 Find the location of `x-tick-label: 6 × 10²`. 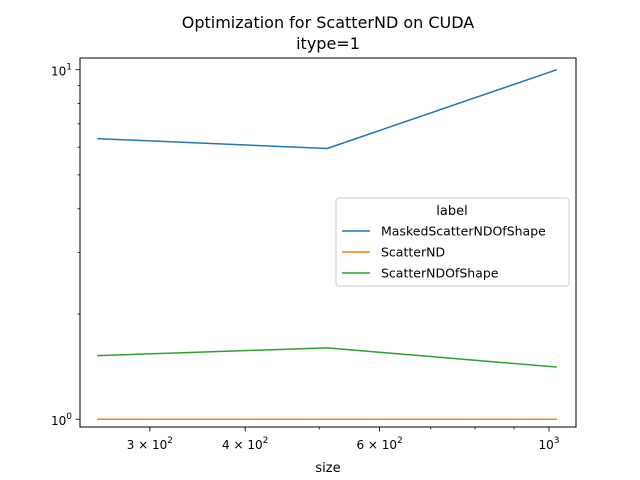

x-tick-label: 6 × 10² is located at coordinates (379, 444).